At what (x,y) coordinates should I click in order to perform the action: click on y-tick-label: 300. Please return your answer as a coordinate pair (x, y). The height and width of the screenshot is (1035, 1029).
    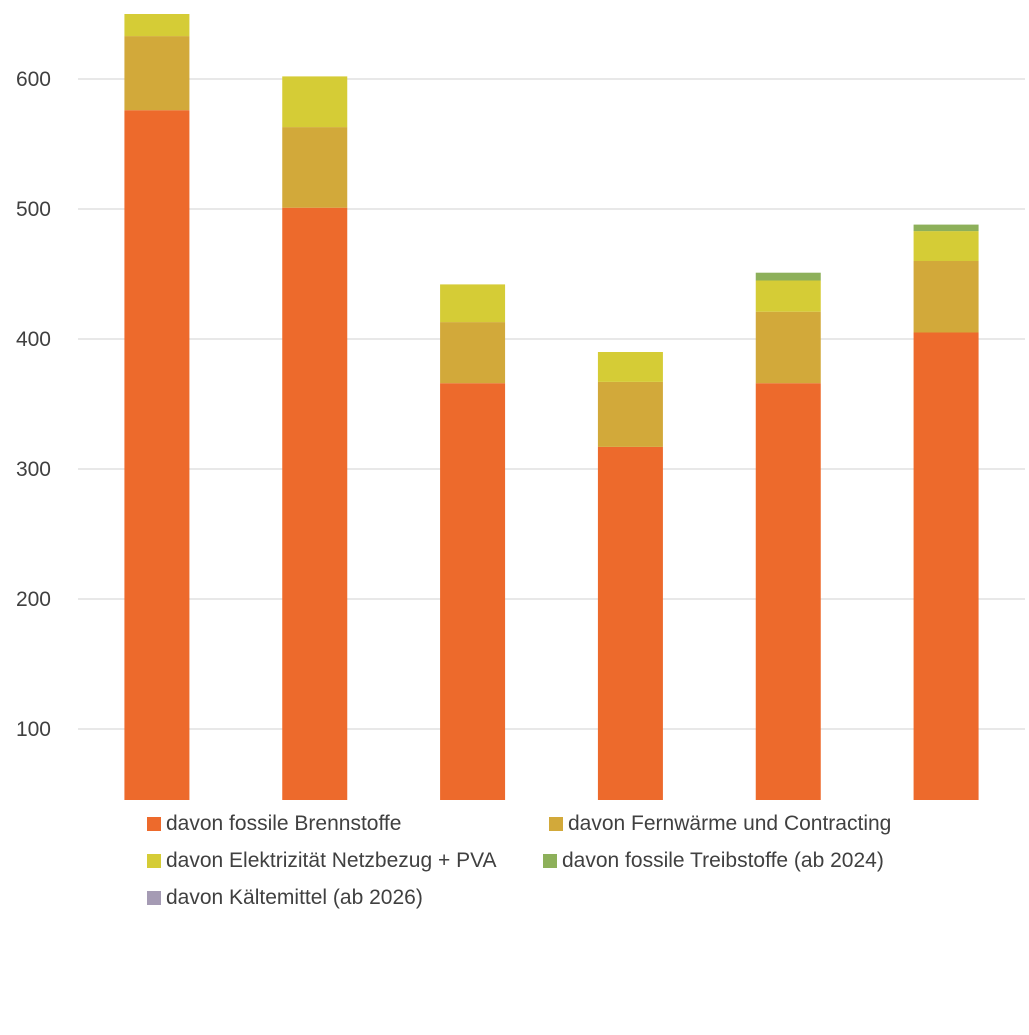
    Looking at the image, I should click on (33, 469).